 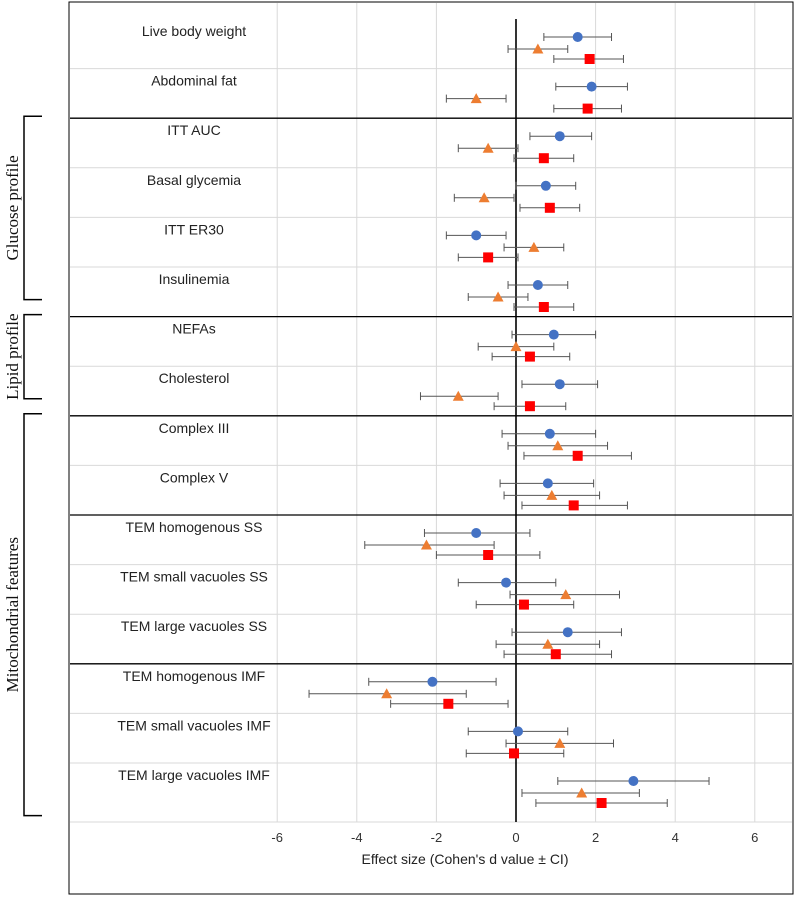 I want to click on x-tick-labels: -6 -4 -2 0 2 4 6, so click(x=514, y=837).